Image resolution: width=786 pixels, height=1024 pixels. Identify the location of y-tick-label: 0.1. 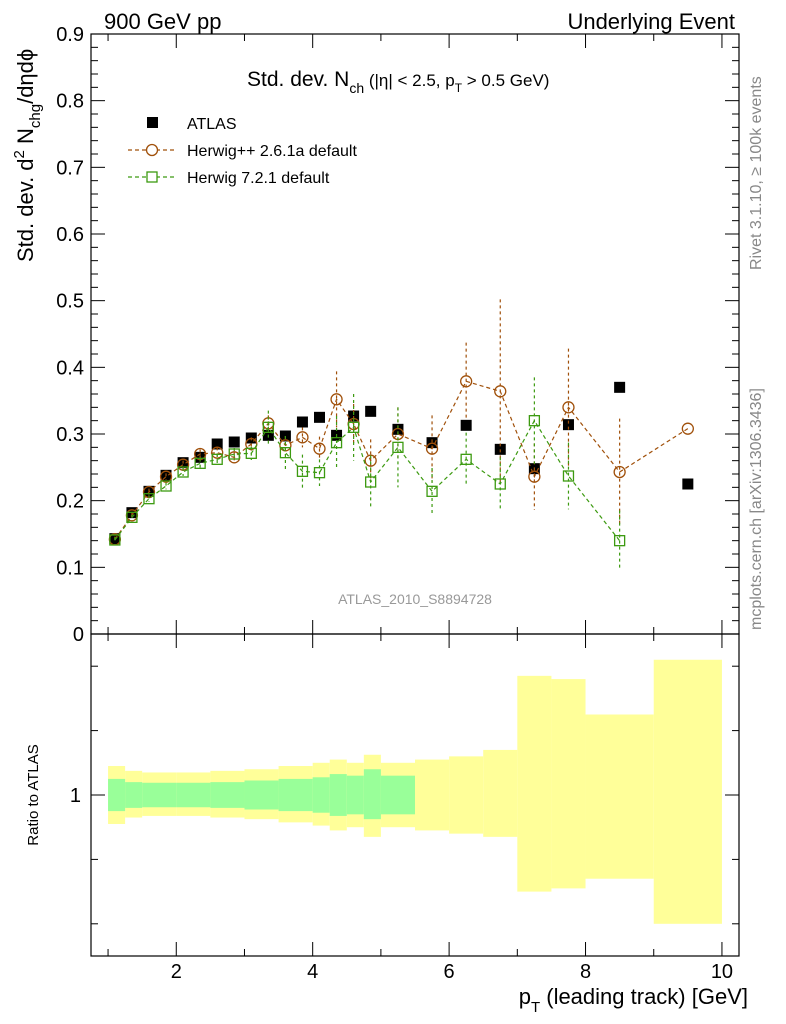
(70, 568).